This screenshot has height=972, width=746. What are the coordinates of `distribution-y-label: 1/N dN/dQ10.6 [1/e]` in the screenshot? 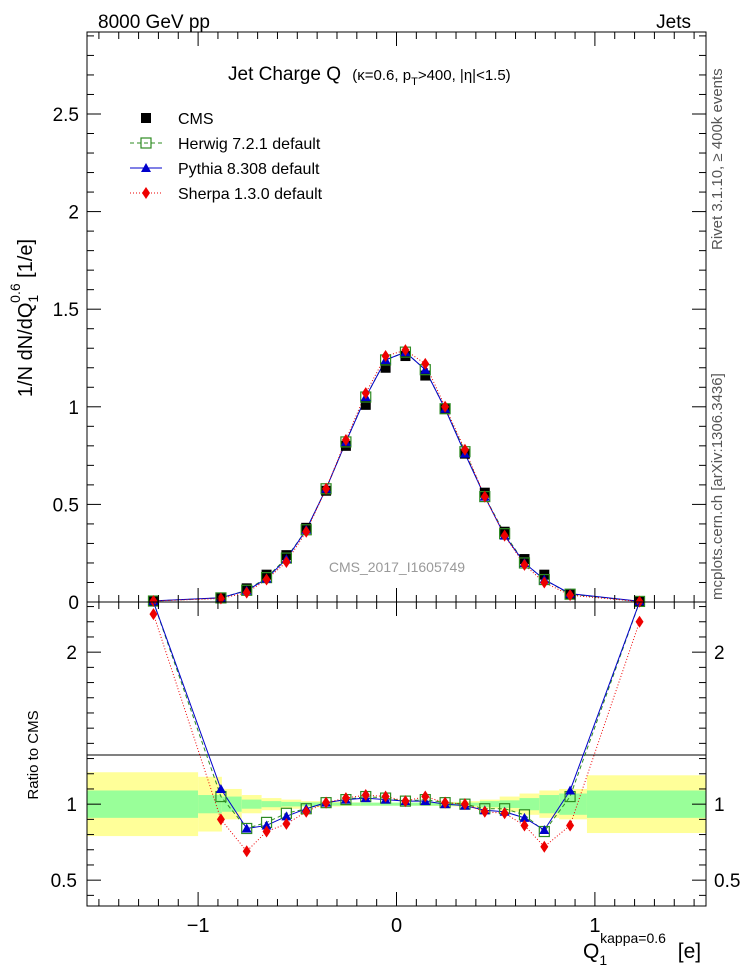 It's located at (24, 318).